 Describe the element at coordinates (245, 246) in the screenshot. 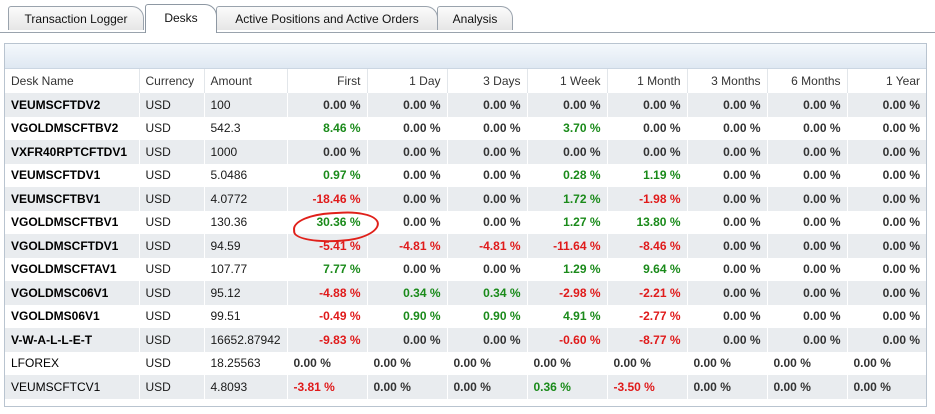

I see `amount-cell: 94.59` at that location.